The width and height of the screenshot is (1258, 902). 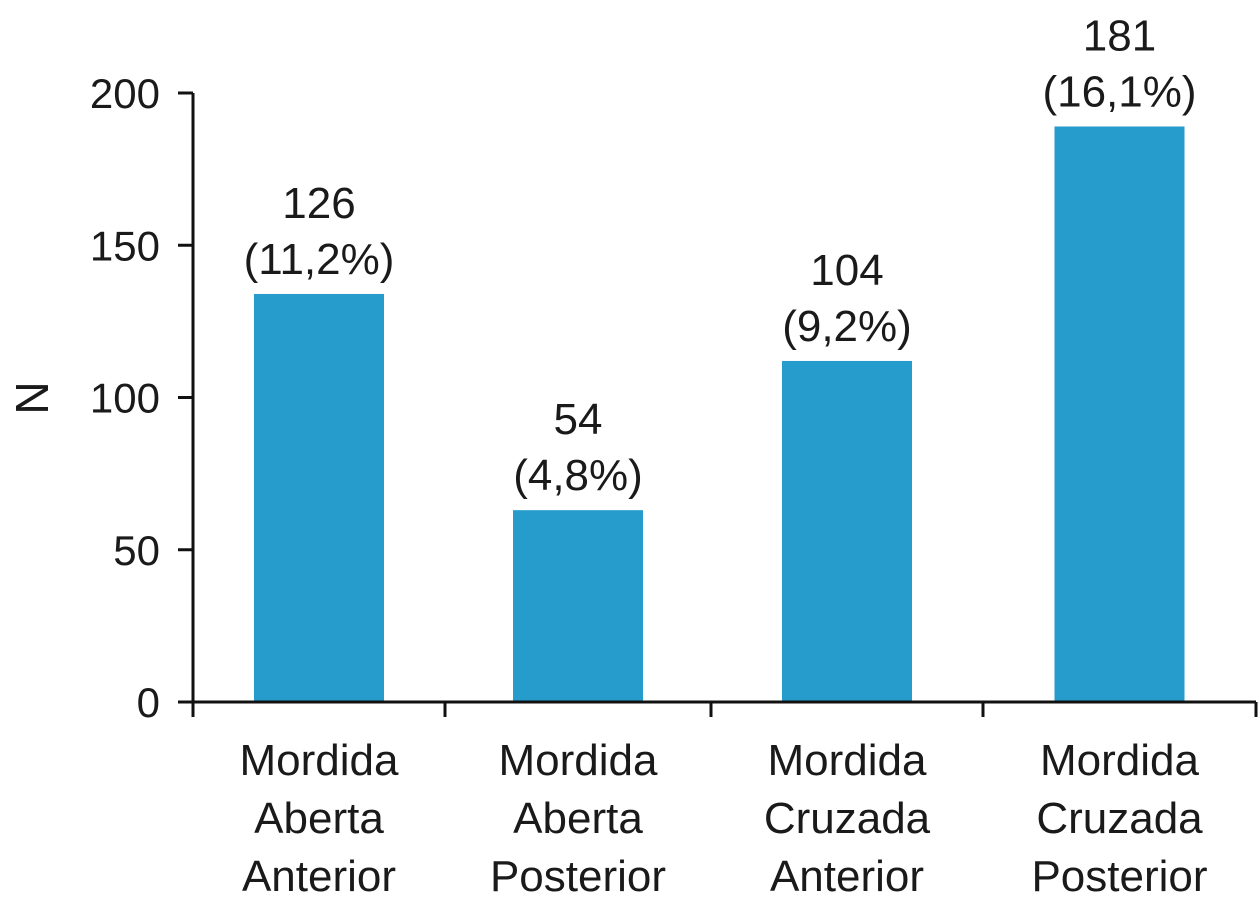 I want to click on bar-value-label: (9,2%), so click(x=847, y=326).